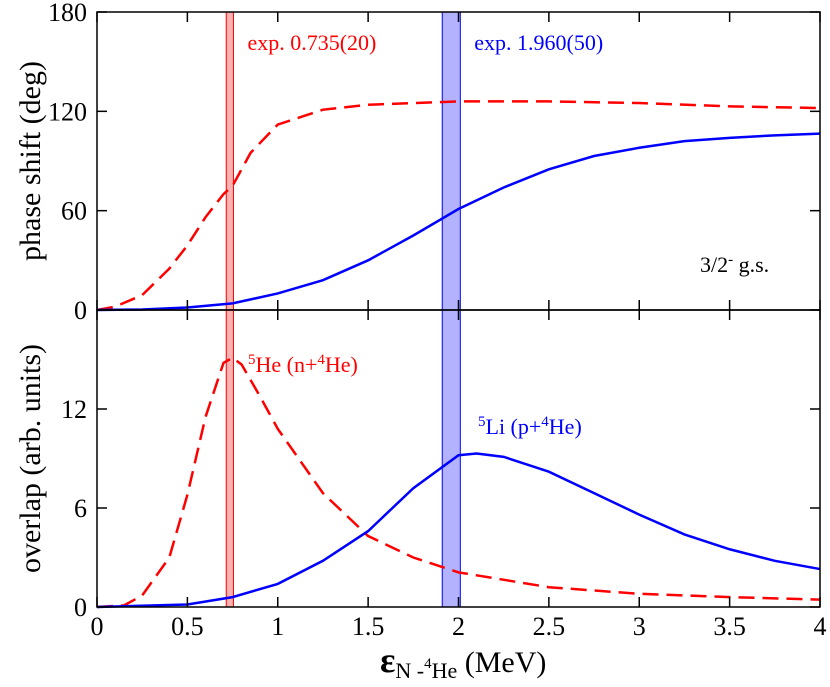 This screenshot has height=687, width=830. Describe the element at coordinates (80, 508) in the screenshot. I see `y-tick-label: 6` at that location.